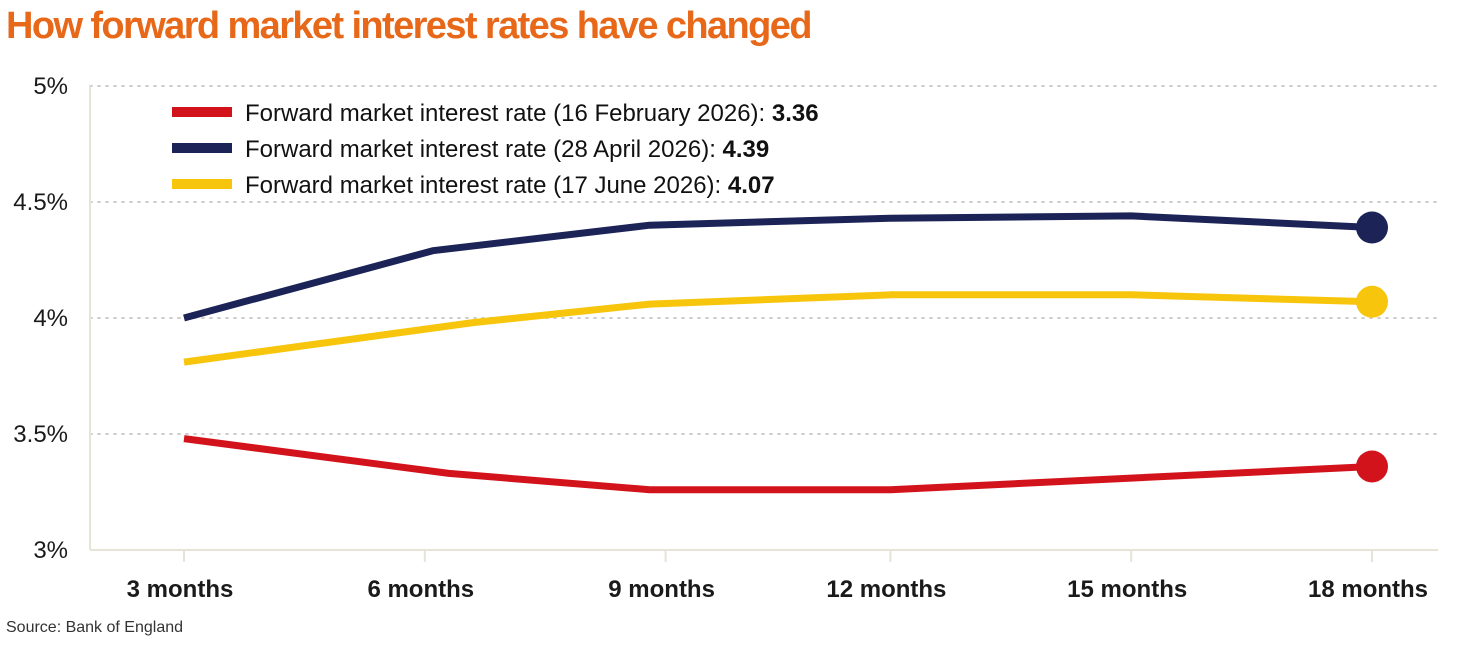 The height and width of the screenshot is (647, 1460). Describe the element at coordinates (50, 86) in the screenshot. I see `y-tick-label: 5%` at that location.